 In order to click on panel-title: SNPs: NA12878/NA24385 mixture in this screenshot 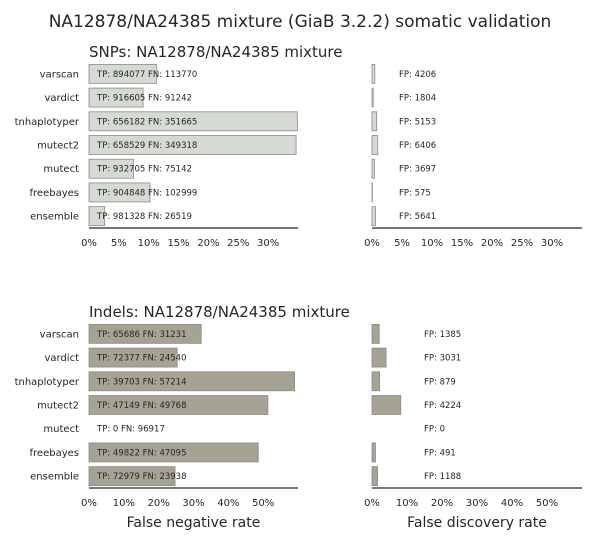, I will do `click(216, 52)`.